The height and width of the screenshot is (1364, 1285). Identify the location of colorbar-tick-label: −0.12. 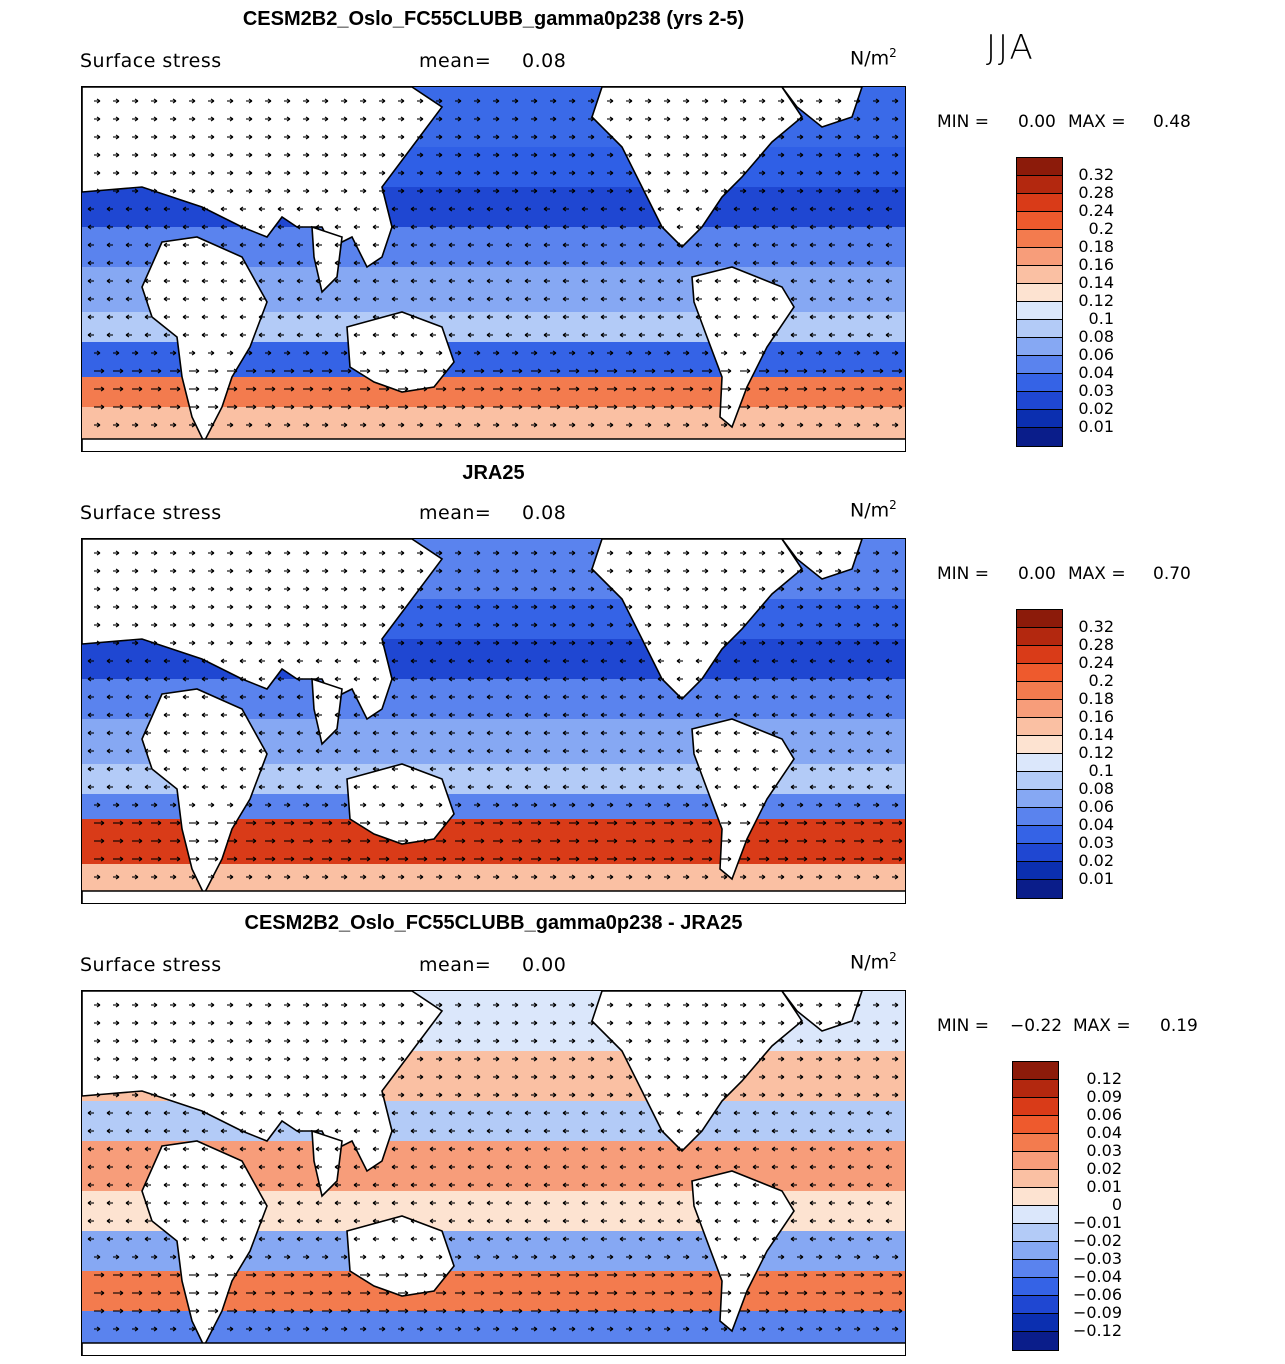
(1097, 1330).